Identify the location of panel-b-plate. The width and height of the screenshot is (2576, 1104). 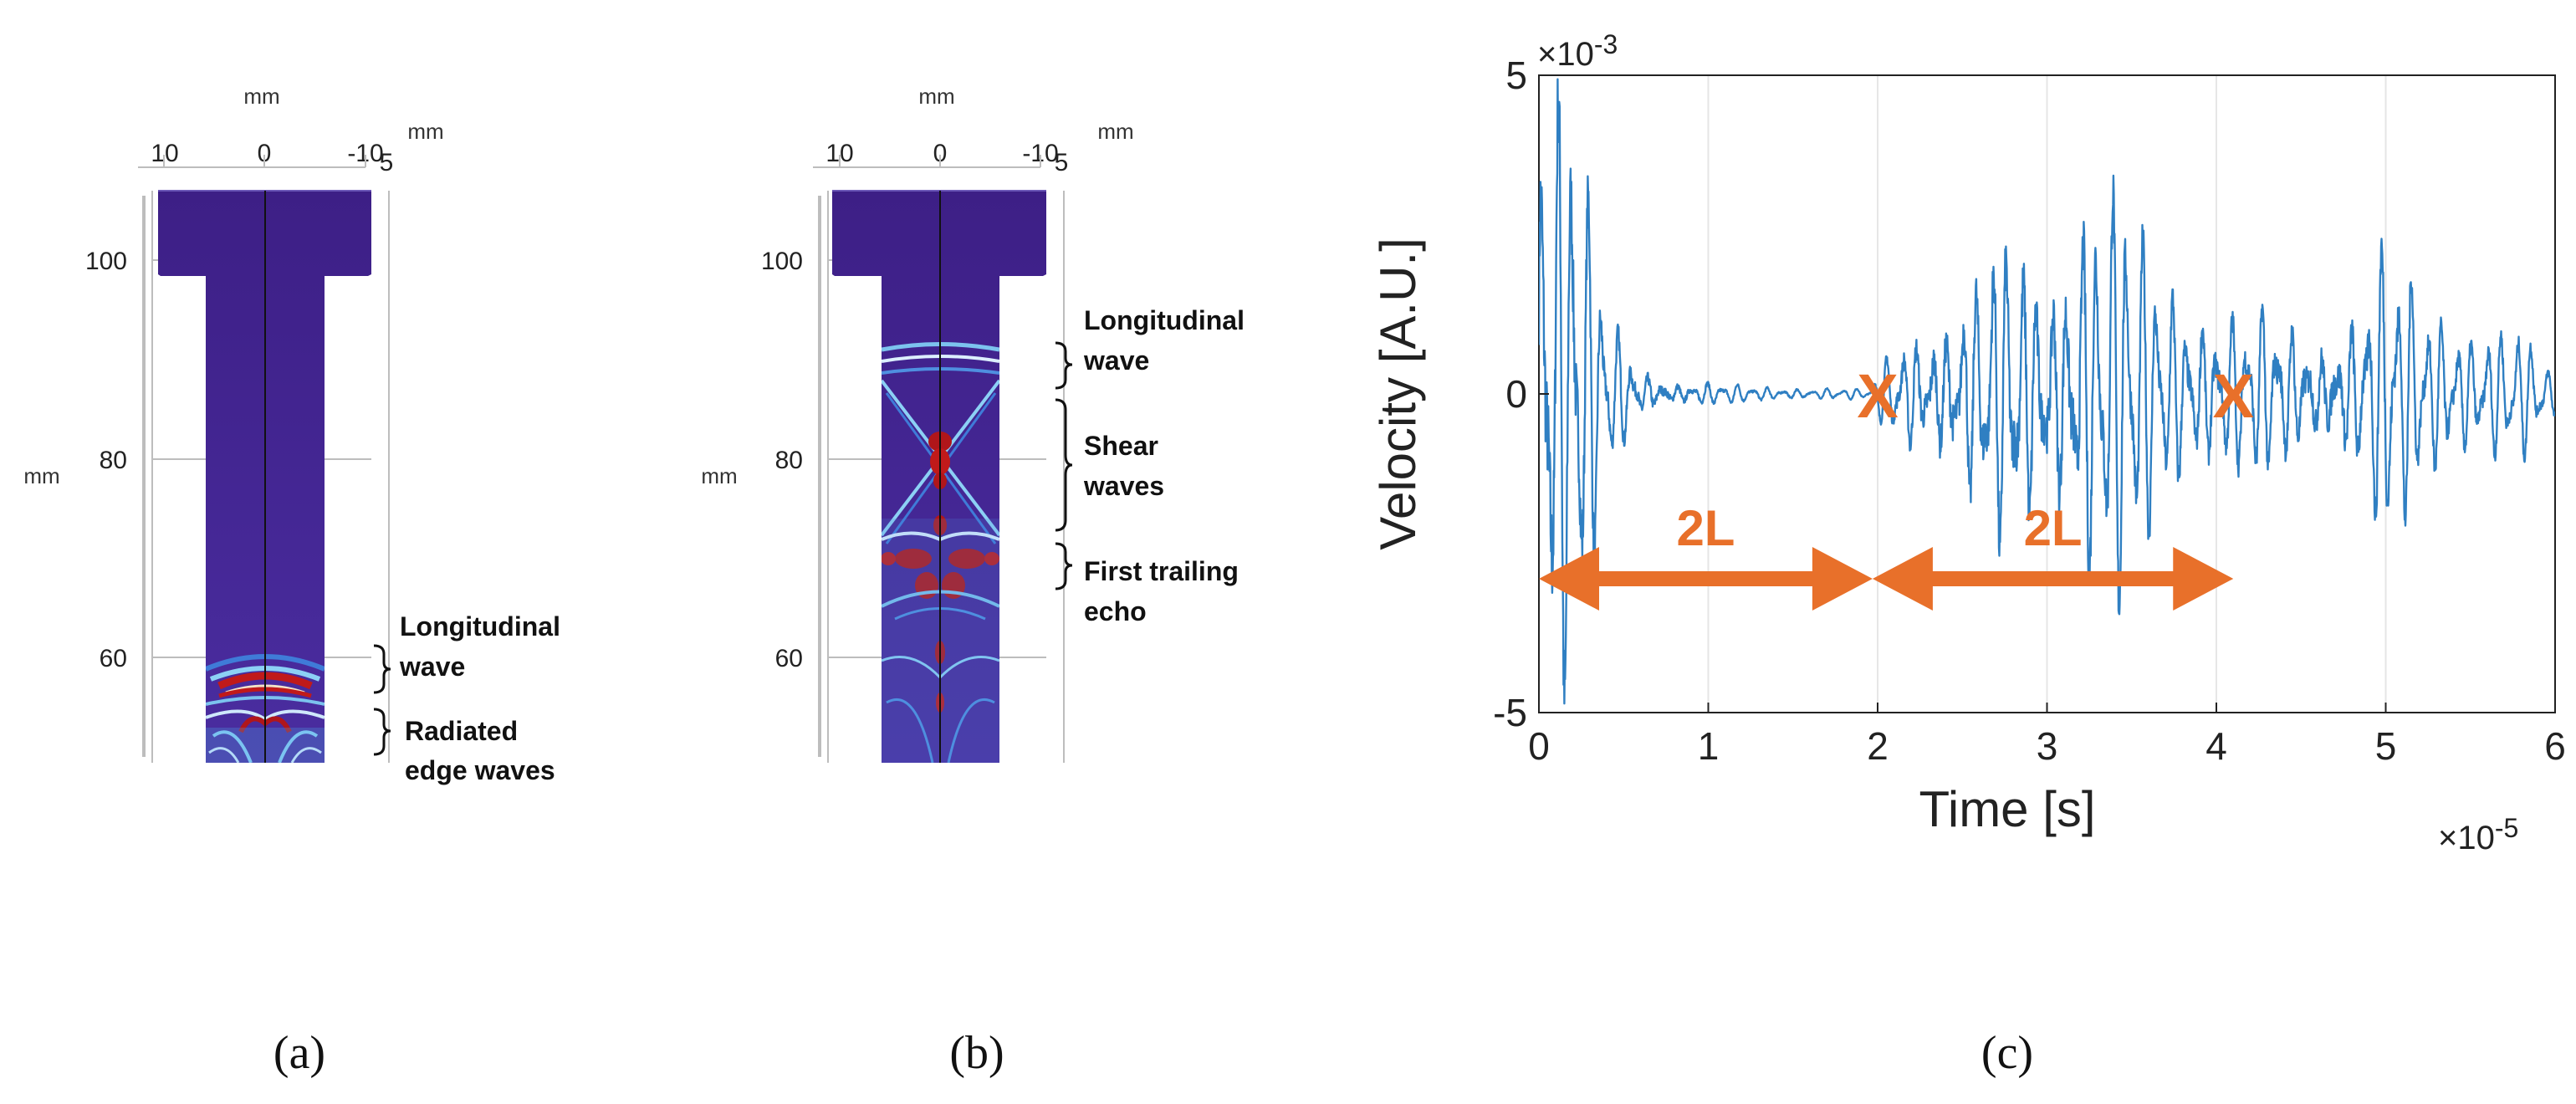
(939, 476).